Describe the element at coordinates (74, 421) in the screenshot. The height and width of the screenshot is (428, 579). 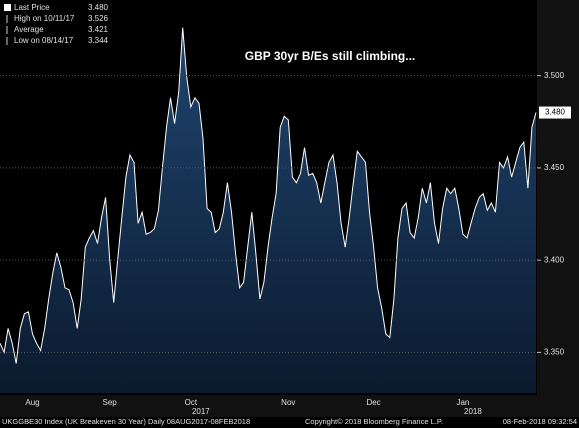
I see `footer-index: UKGGBE30 Index (UK Breakeven 30 Year)` at that location.